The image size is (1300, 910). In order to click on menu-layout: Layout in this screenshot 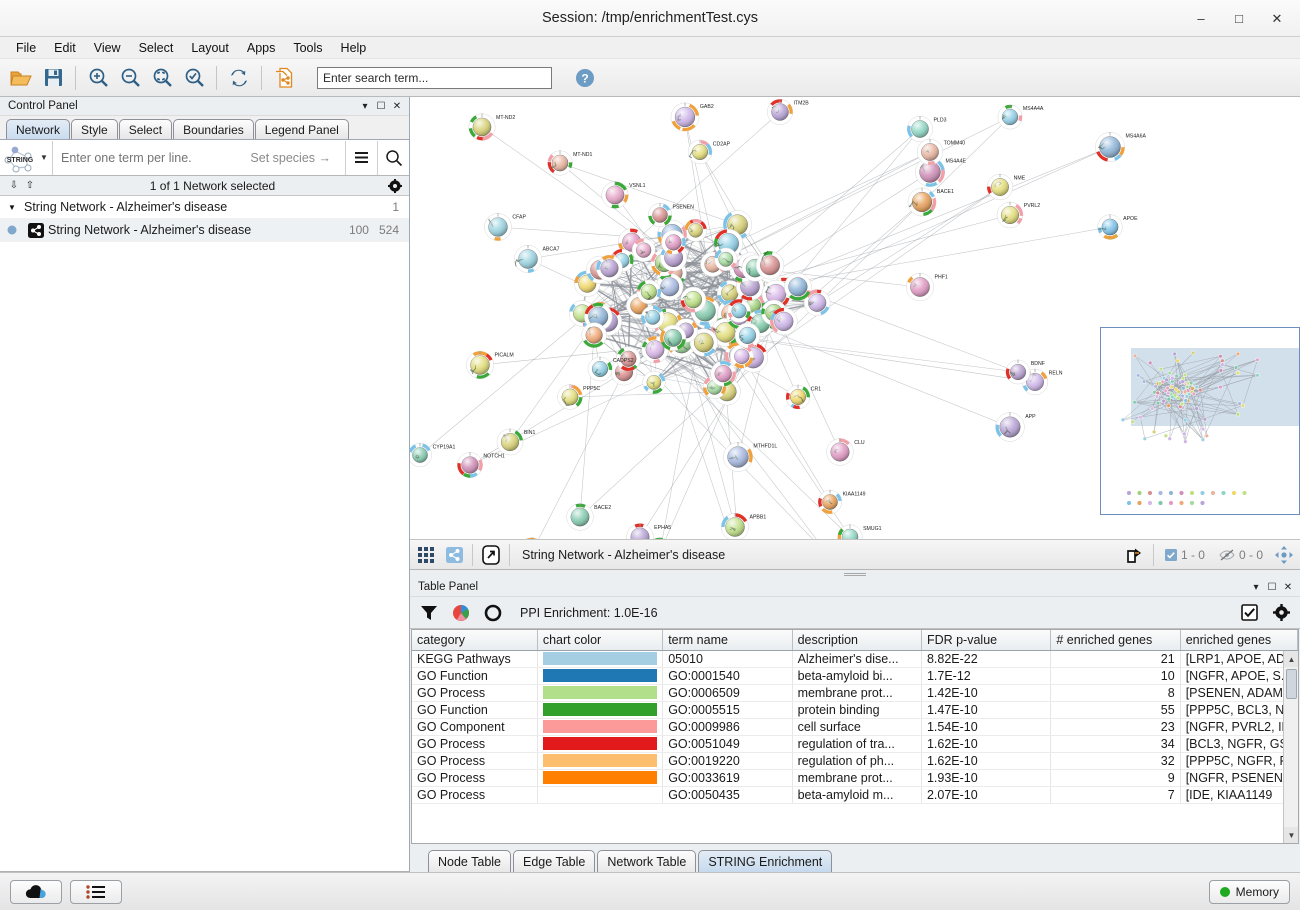, I will do `click(210, 48)`.